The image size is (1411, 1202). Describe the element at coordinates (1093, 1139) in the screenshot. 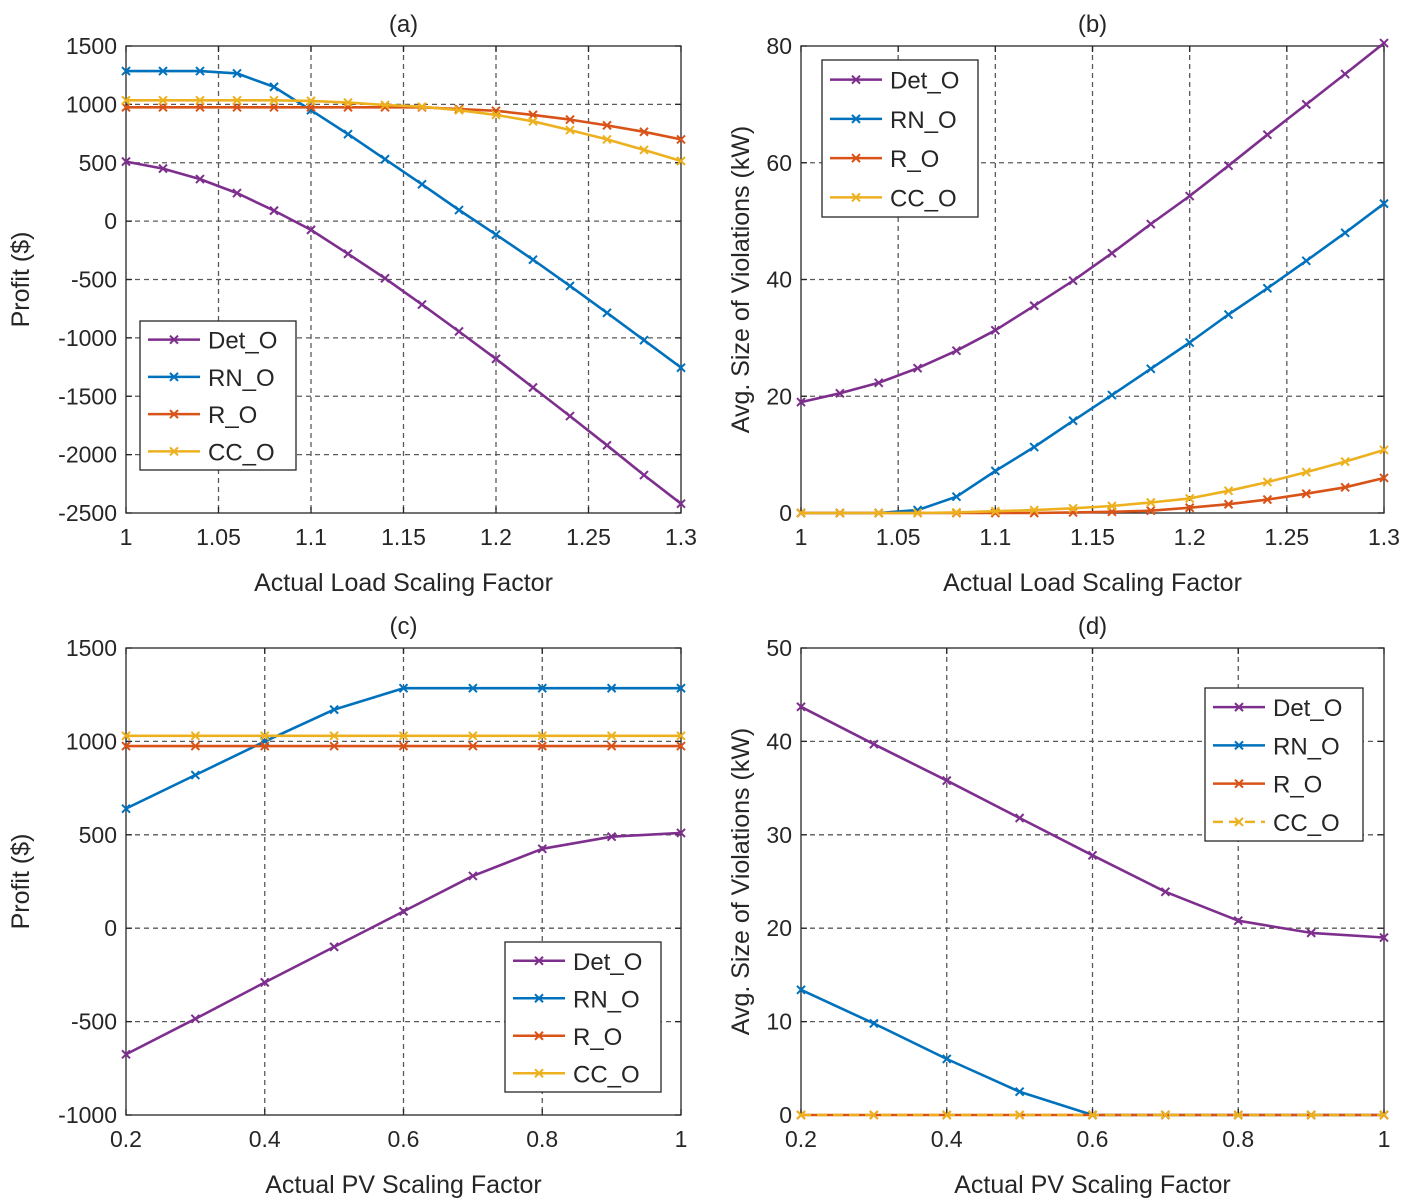

I see `x-tick-label: 0.6` at that location.